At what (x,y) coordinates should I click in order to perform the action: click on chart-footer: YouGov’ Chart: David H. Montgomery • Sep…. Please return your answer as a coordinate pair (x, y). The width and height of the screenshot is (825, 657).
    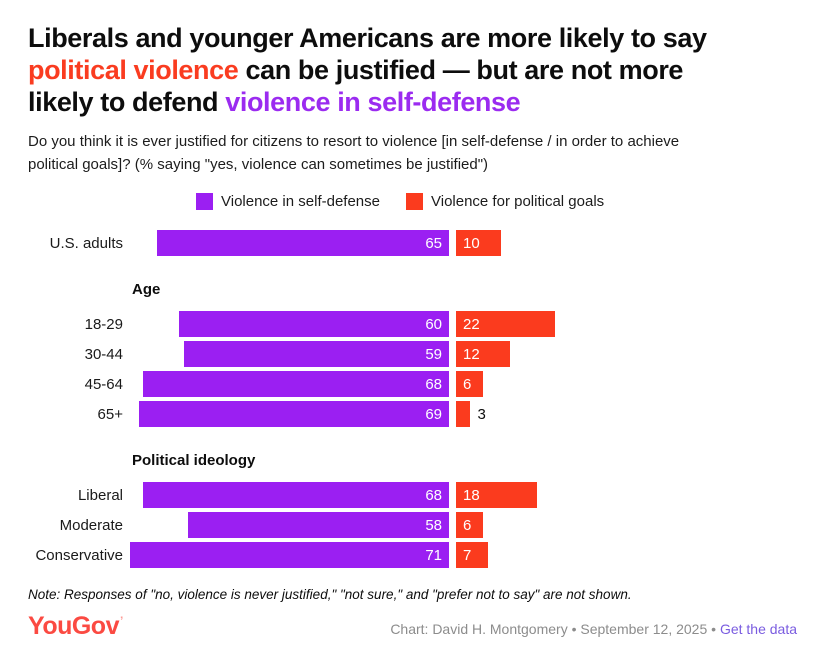
    Looking at the image, I should click on (412, 624).